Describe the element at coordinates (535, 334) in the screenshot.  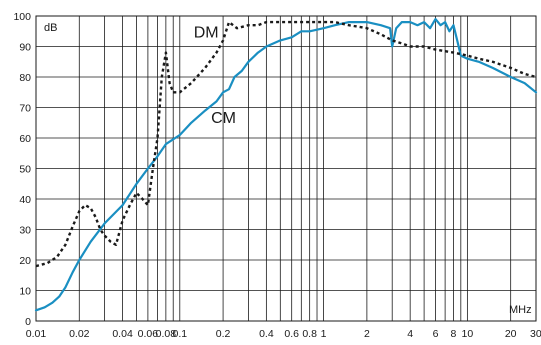
I see `x-tick-label: 30` at that location.